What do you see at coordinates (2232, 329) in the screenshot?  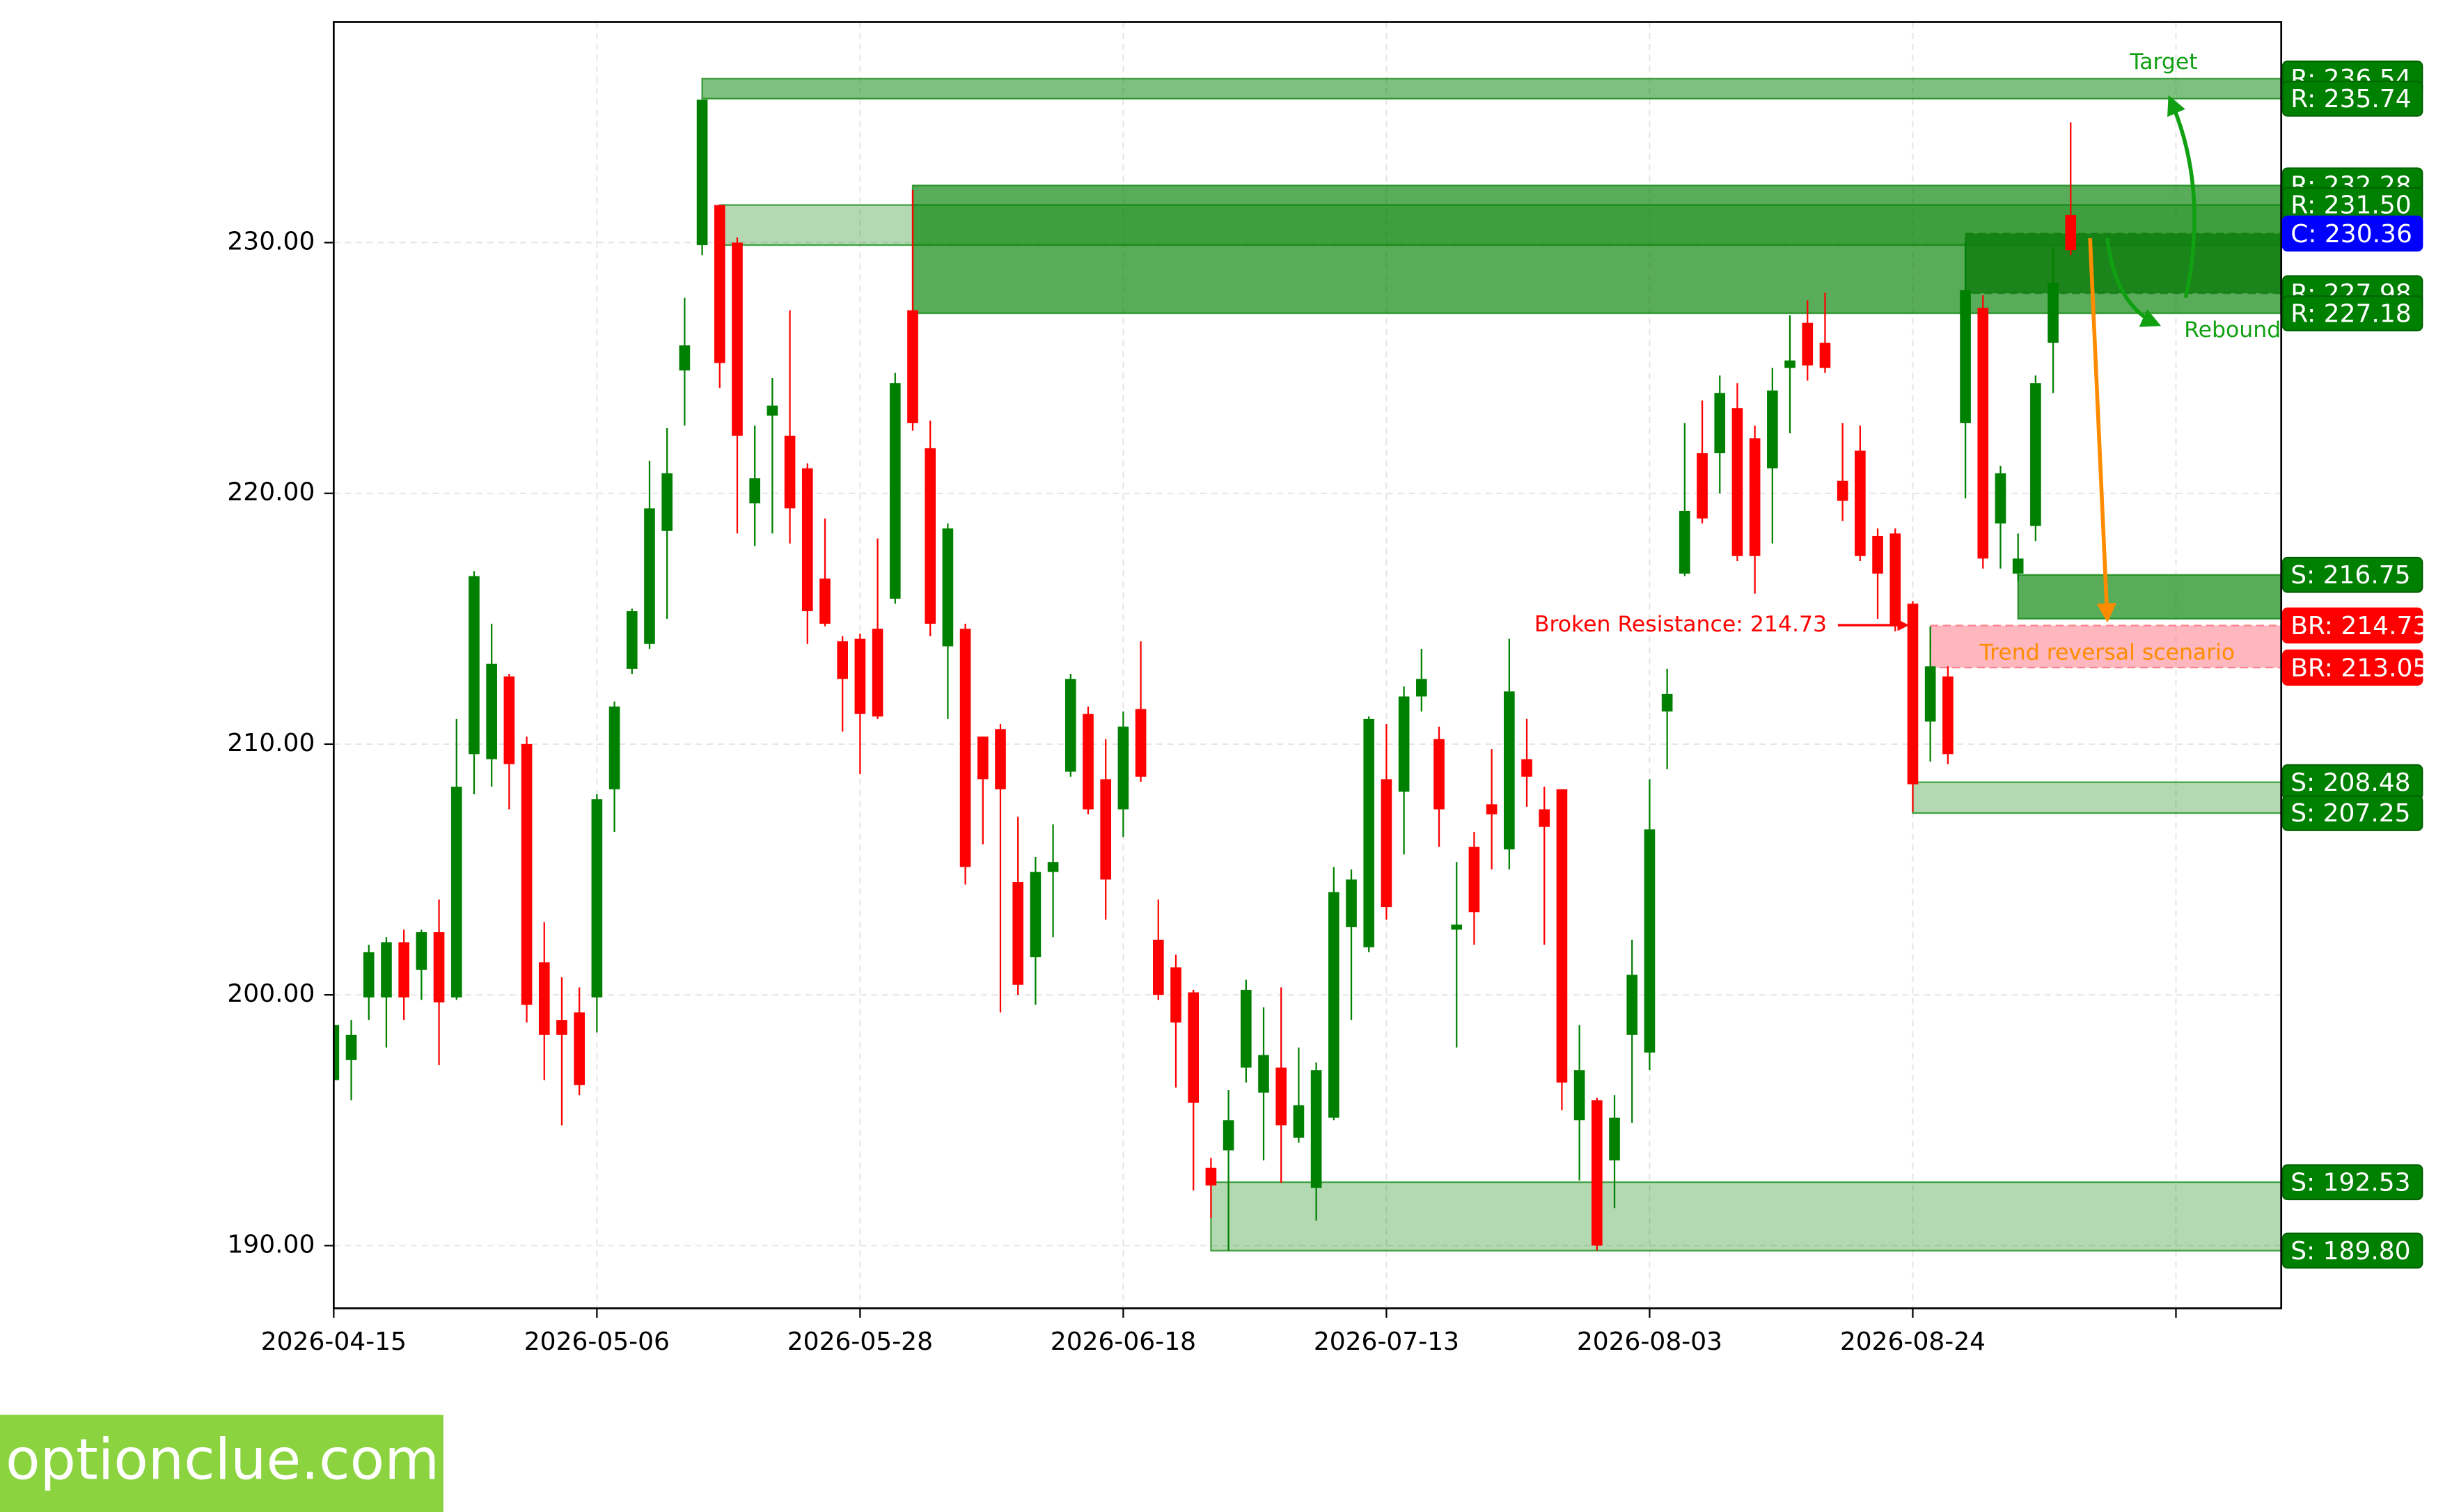 I see `rebound-label: Rebound` at bounding box center [2232, 329].